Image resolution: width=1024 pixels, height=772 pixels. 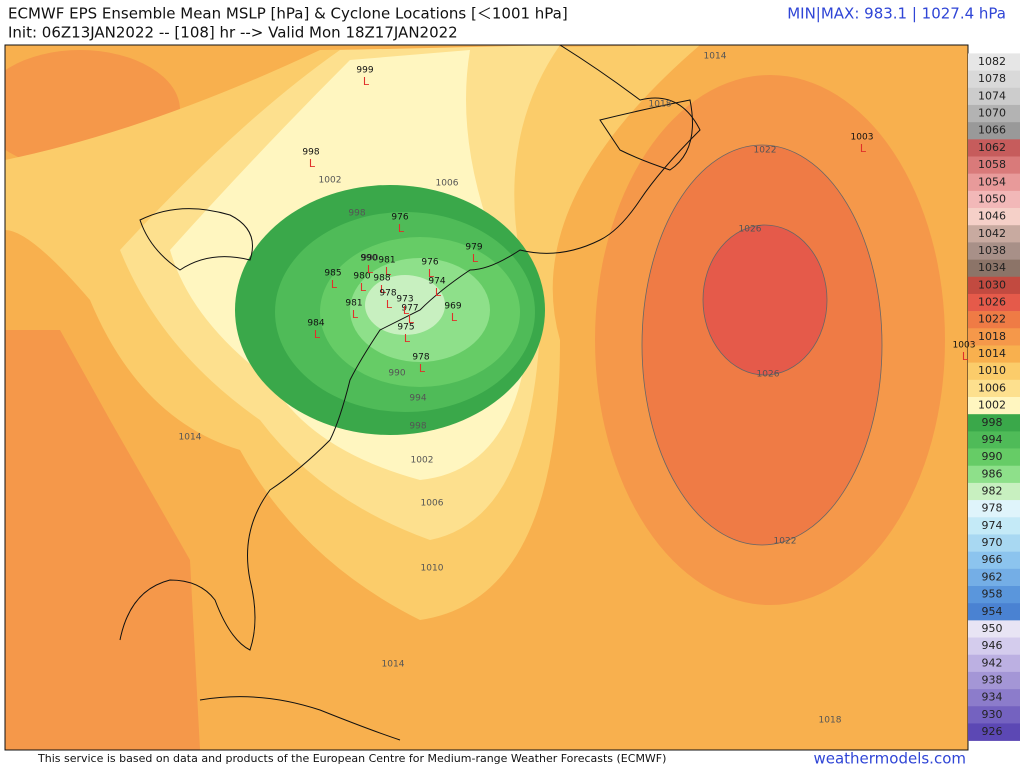 What do you see at coordinates (310, 153) in the screenshot?
I see `cyclone-pressure: 998` at bounding box center [310, 153].